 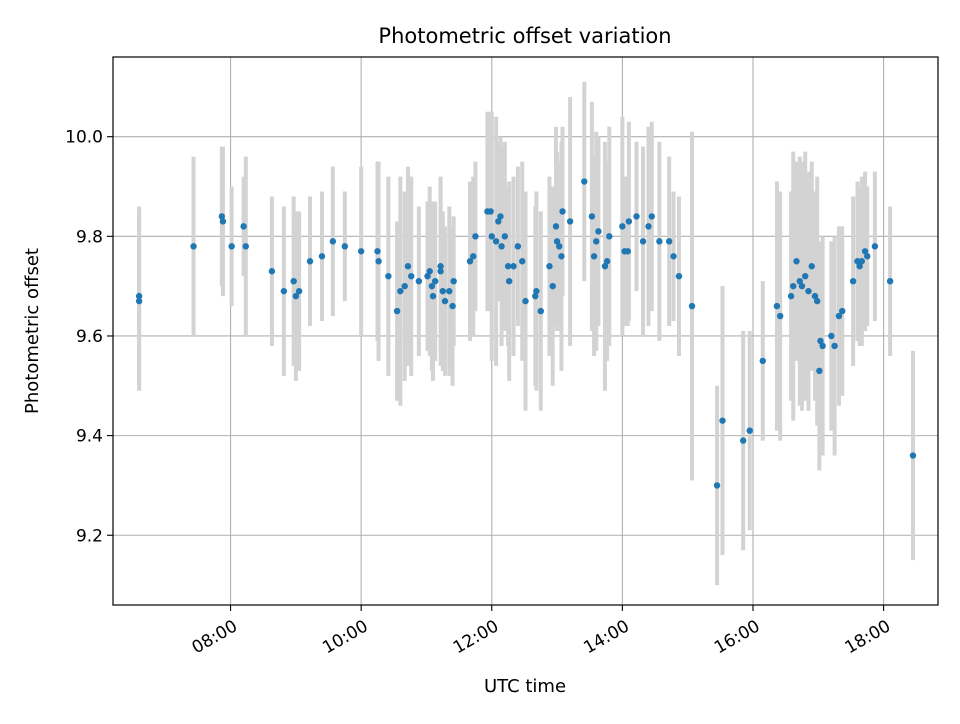 I want to click on y-tick-label: 9.6, so click(x=89, y=337).